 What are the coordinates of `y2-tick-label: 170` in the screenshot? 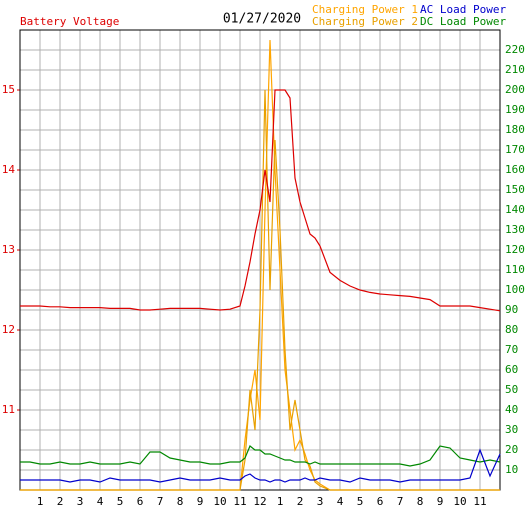 It's located at (515, 149).